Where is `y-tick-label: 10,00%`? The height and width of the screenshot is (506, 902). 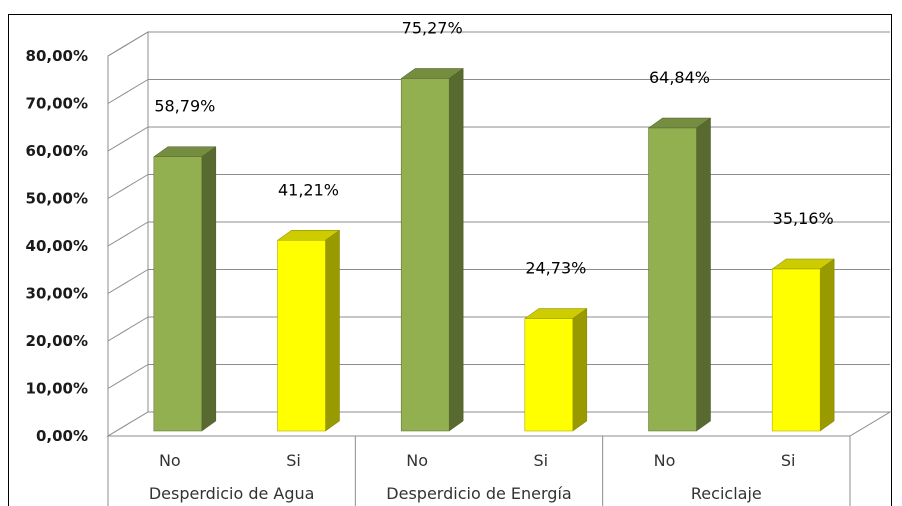 y-tick-label: 10,00% is located at coordinates (57, 389).